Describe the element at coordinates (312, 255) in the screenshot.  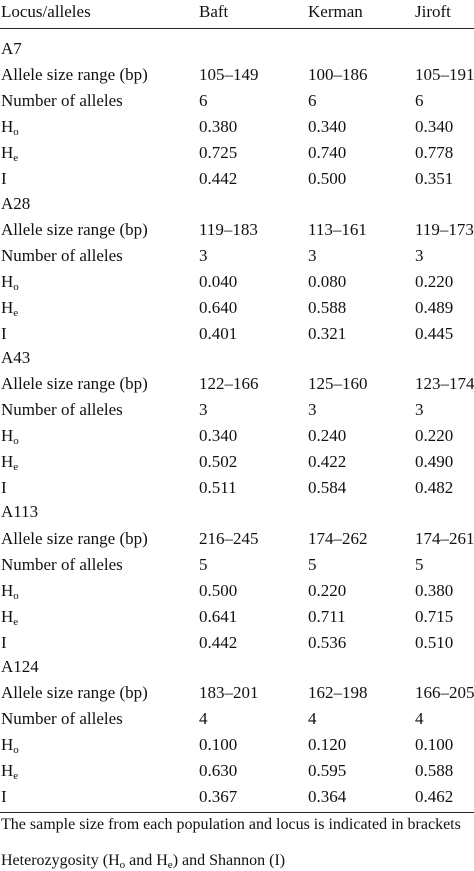
I see `cell-kerman: 3` at that location.